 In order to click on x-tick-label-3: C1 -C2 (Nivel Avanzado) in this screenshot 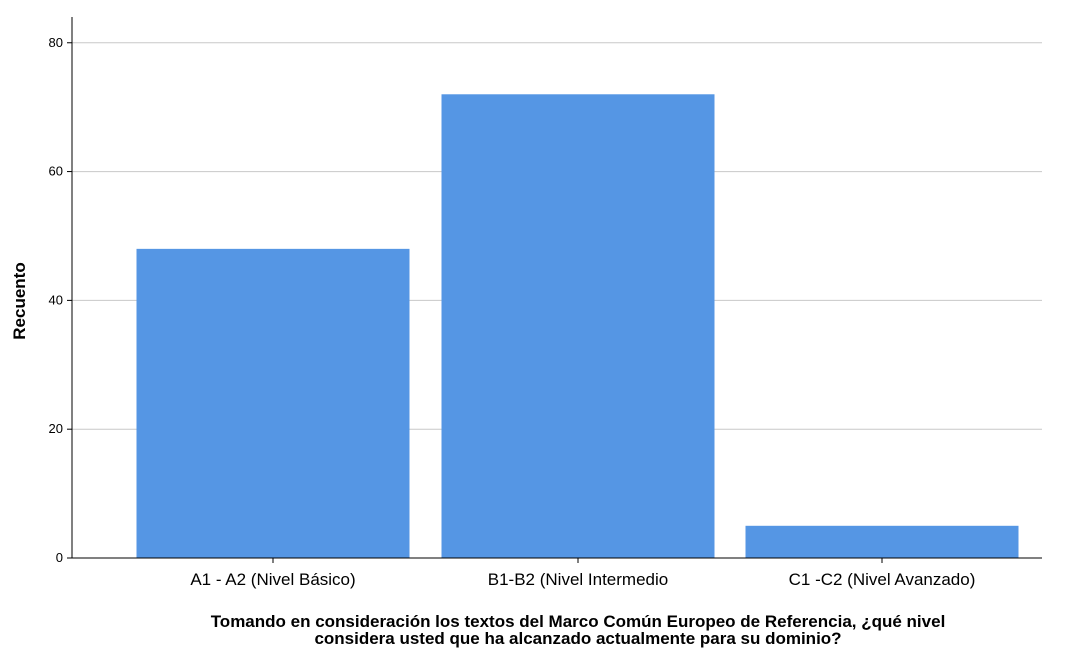, I will do `click(882, 579)`.